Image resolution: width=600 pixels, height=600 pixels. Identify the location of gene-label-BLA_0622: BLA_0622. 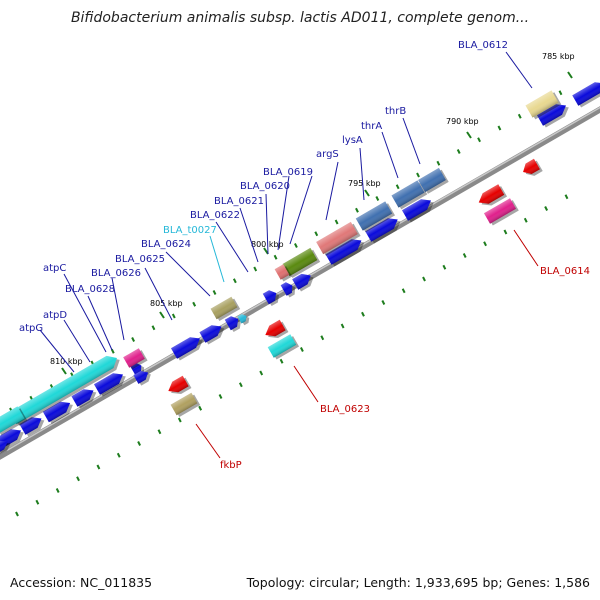
(215, 215).